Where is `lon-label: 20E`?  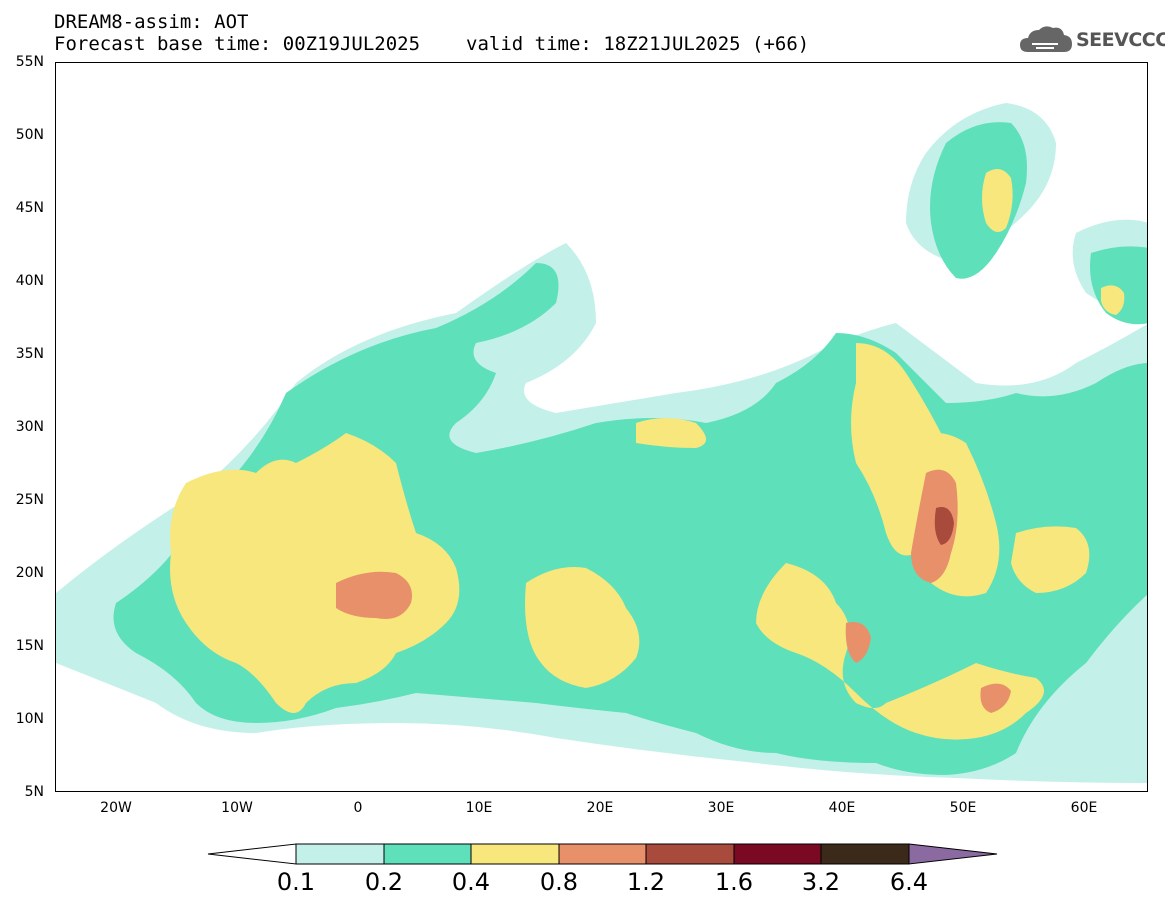
lon-label: 20E is located at coordinates (600, 808).